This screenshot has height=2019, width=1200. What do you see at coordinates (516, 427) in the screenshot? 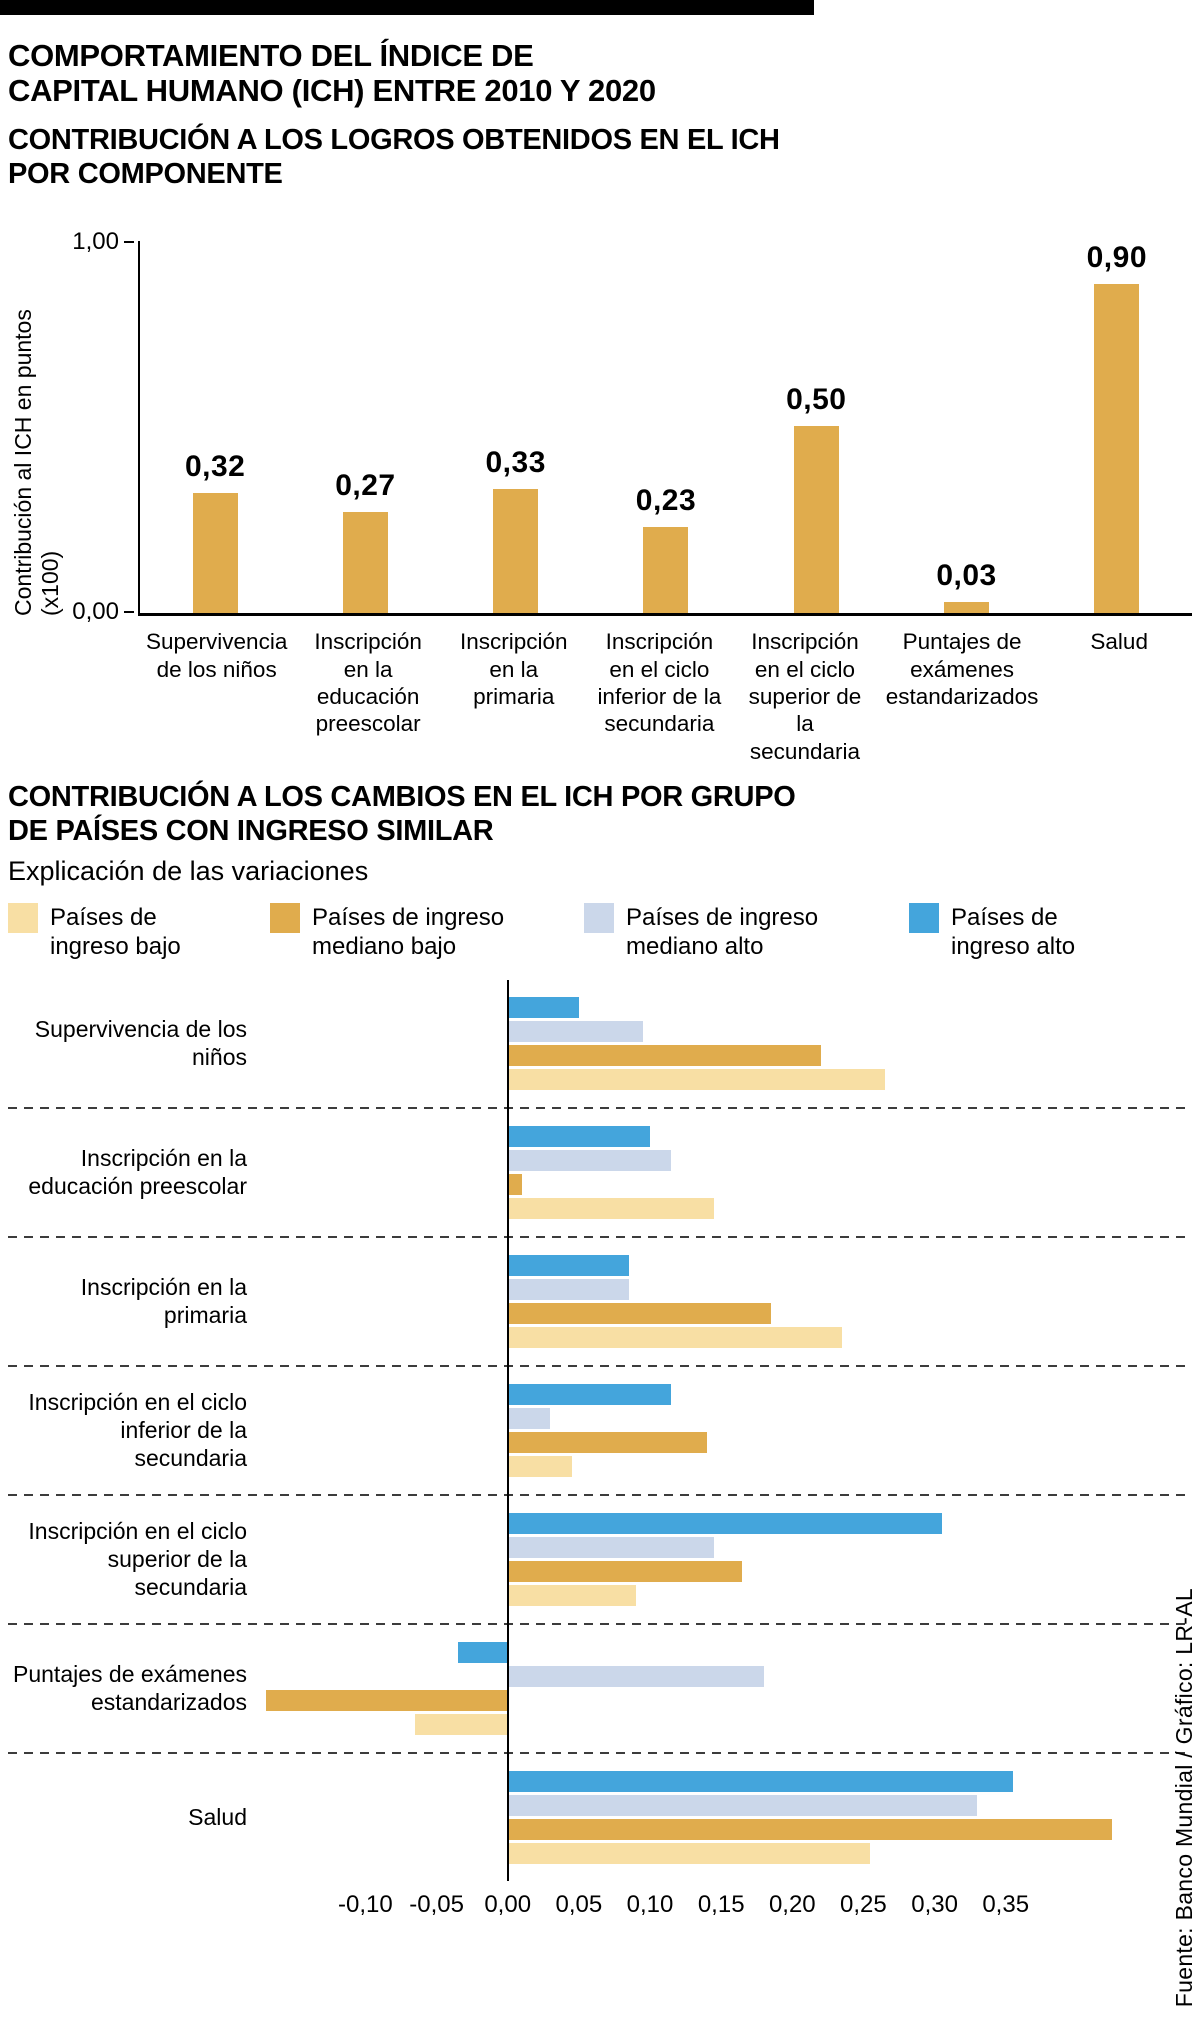
I see `bar-column: 0,33` at bounding box center [516, 427].